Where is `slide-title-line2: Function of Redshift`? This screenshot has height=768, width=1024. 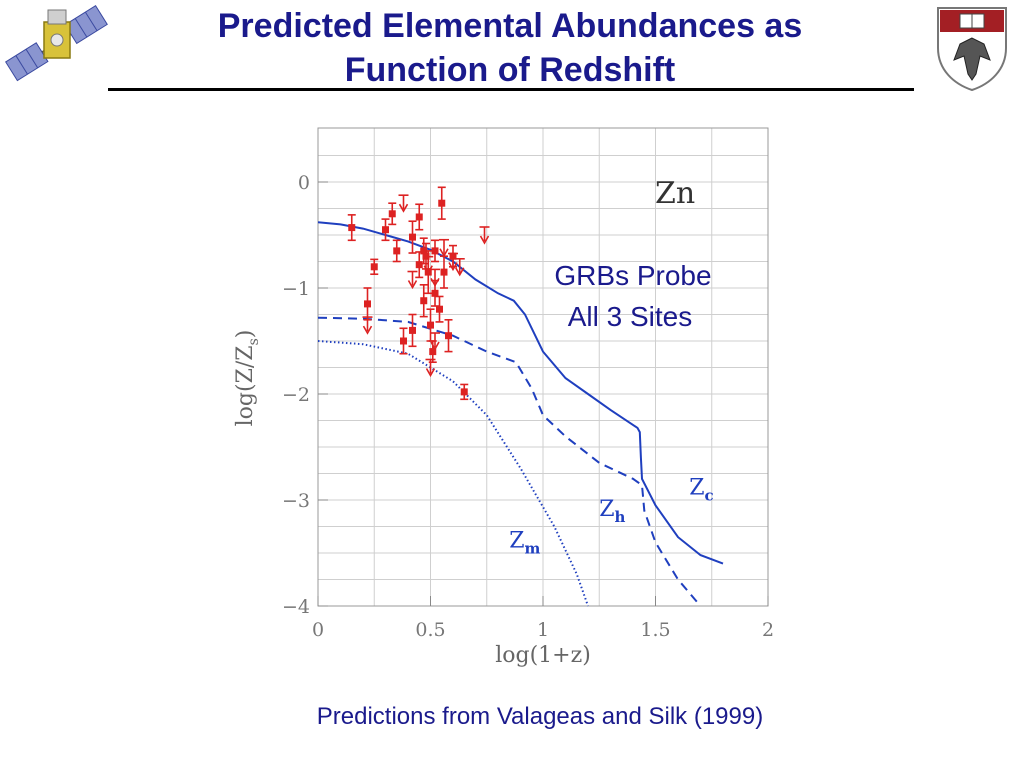 slide-title-line2: Function of Redshift is located at coordinates (510, 70).